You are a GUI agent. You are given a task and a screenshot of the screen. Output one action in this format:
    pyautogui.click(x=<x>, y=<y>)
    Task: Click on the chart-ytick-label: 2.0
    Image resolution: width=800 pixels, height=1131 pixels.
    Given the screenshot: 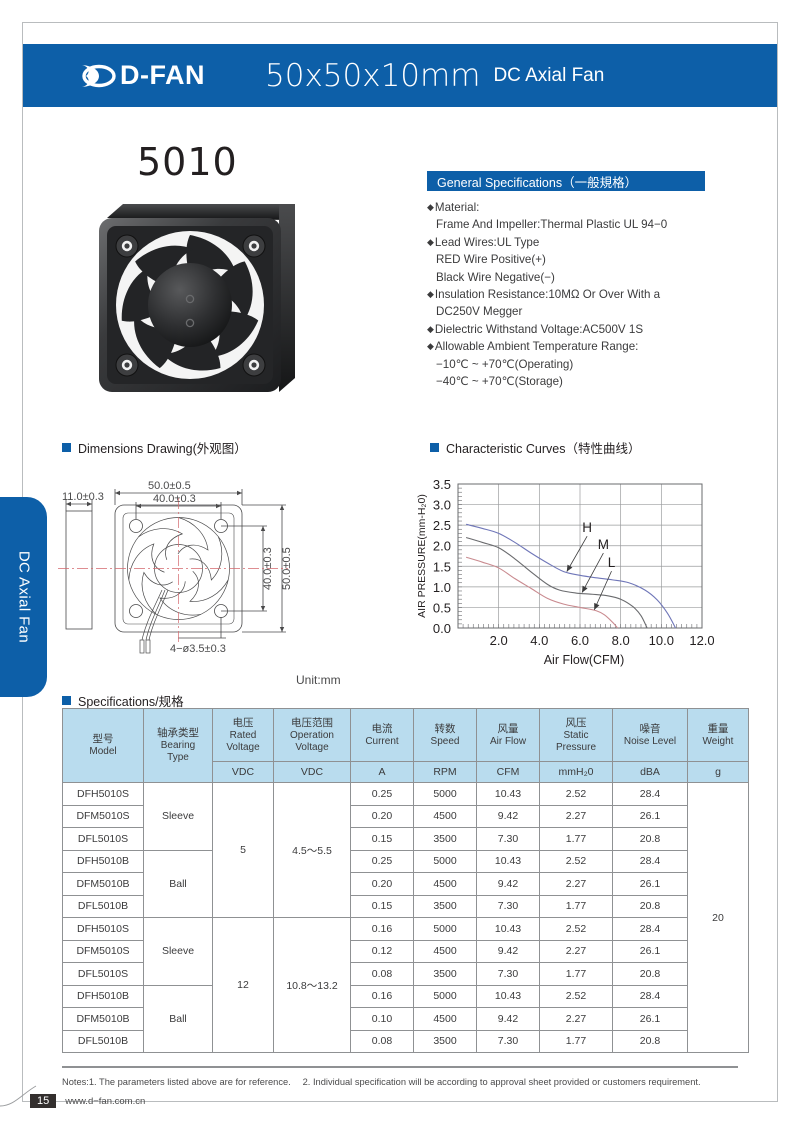 What is the action you would take?
    pyautogui.click(x=442, y=546)
    